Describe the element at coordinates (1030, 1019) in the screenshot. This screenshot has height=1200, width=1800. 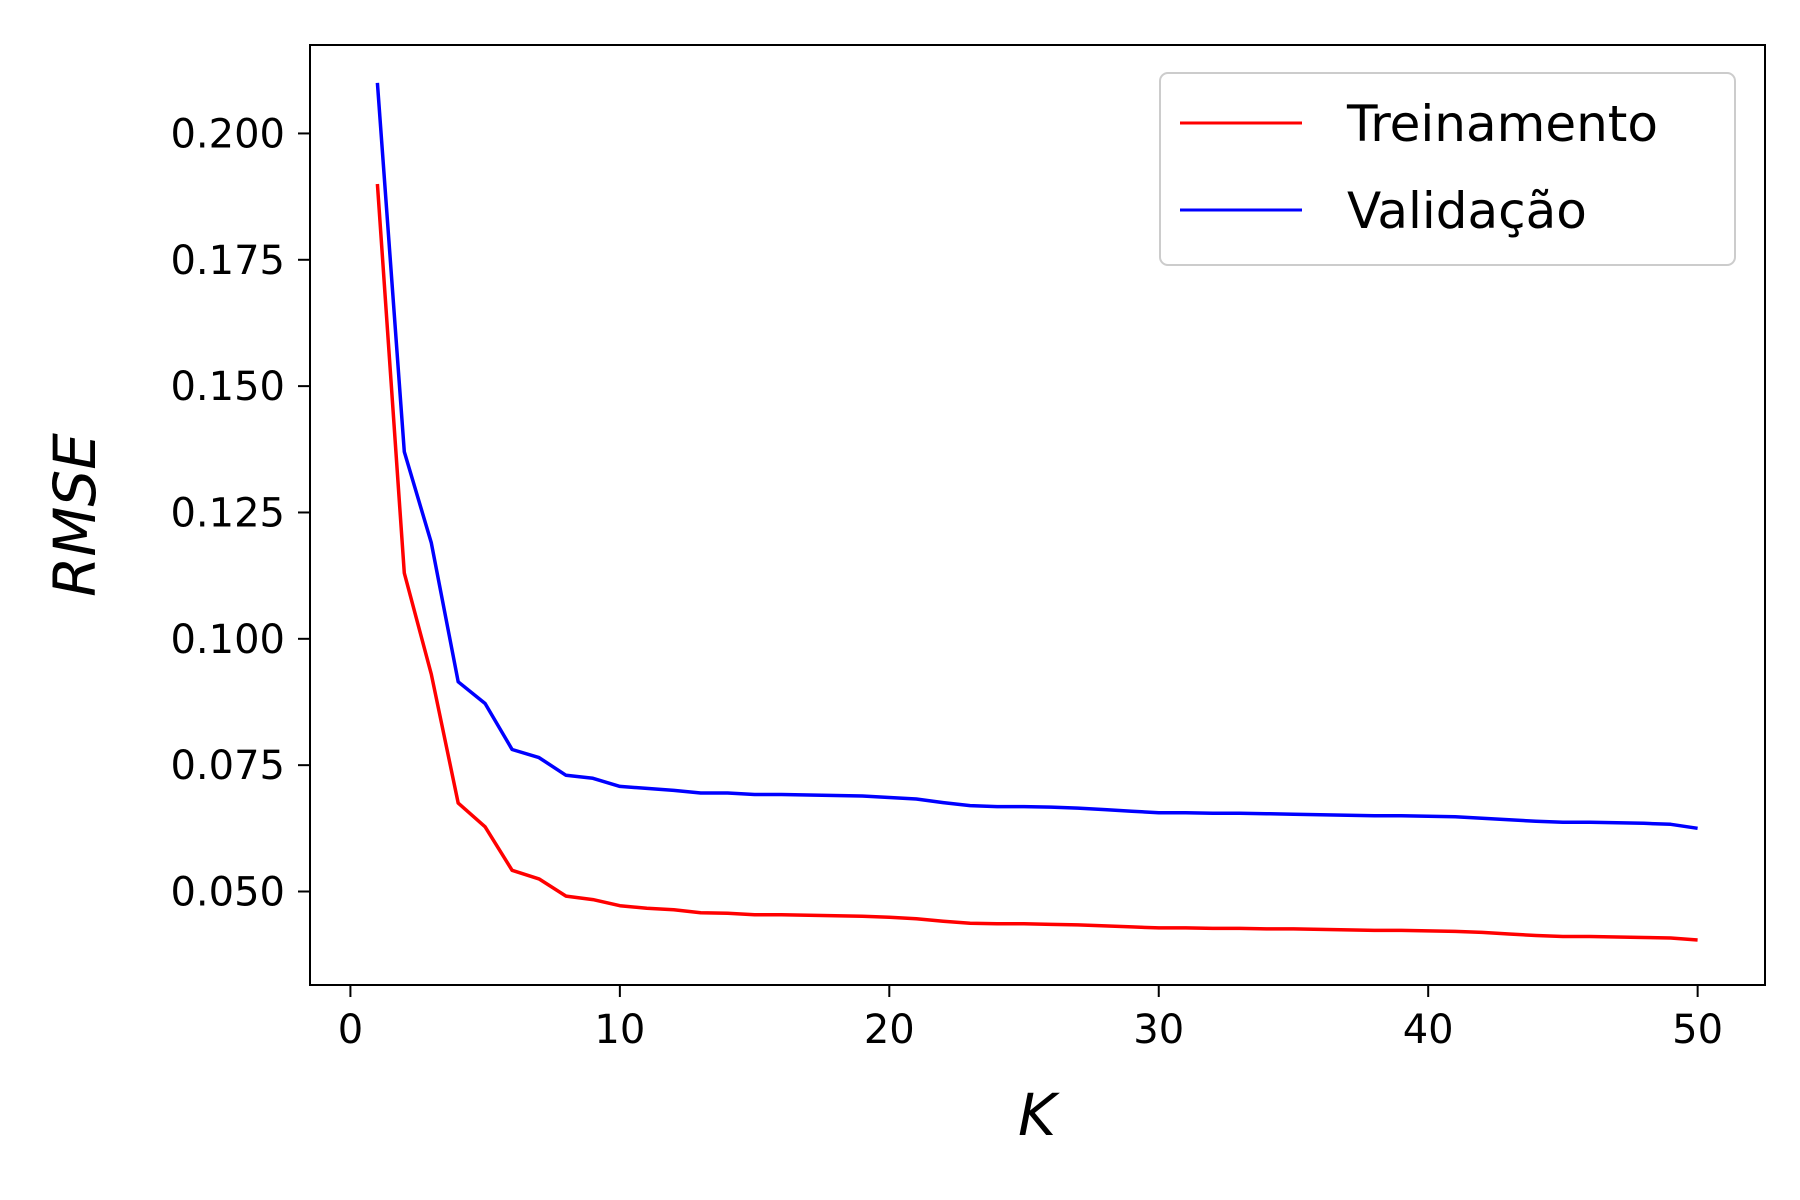
I see `x-axis: 0 10 20 30 40 50` at that location.